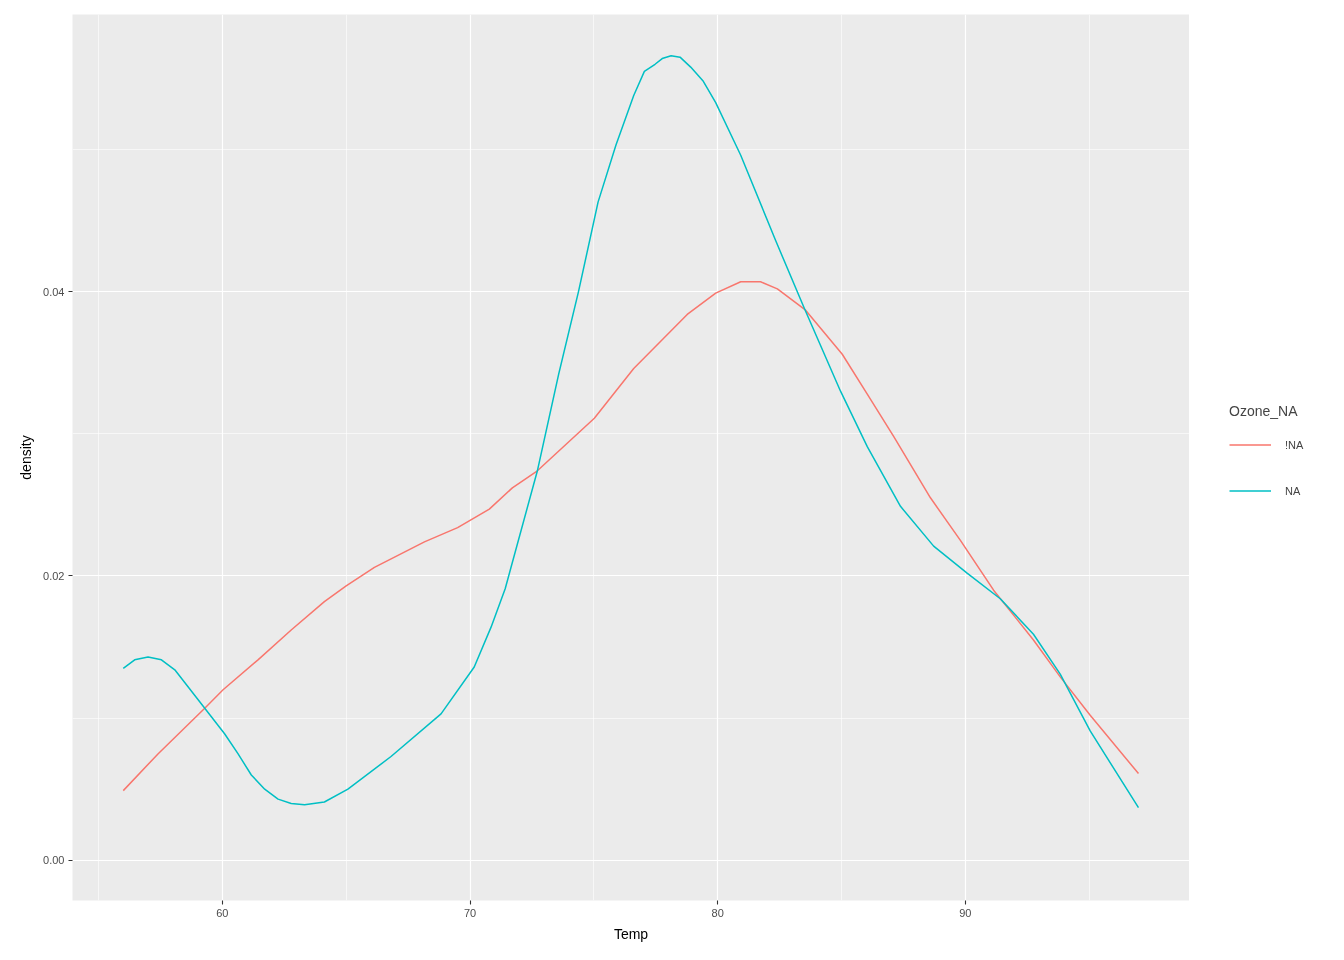  I want to click on y-tick-label: 0.04, so click(54, 291).